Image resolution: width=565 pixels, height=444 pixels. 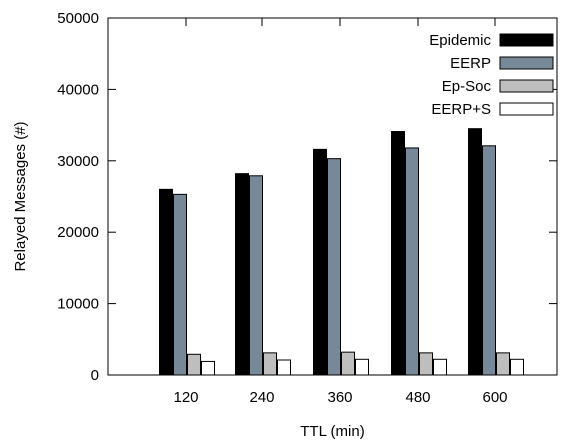 I want to click on legend-label: EERP, so click(x=470, y=63).